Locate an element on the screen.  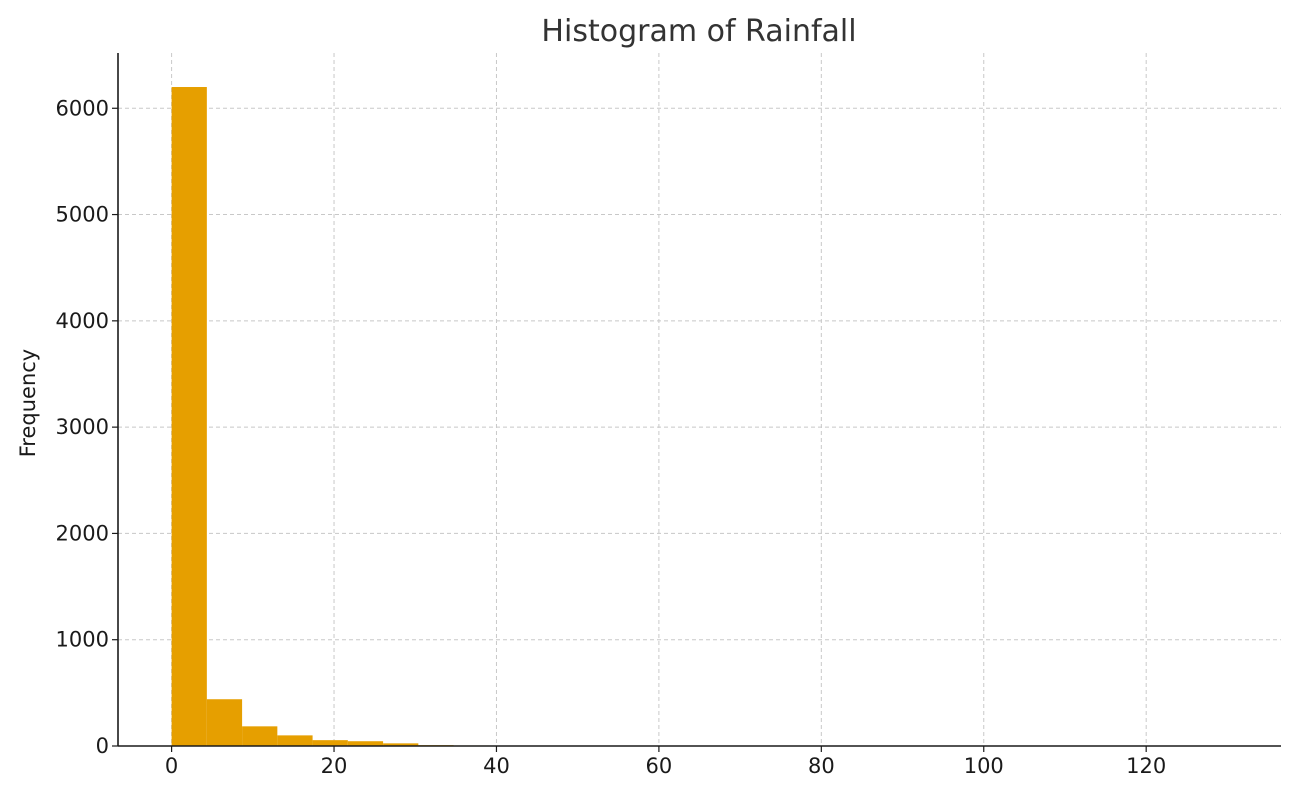
y-tick-label: 1000 is located at coordinates (82, 640).